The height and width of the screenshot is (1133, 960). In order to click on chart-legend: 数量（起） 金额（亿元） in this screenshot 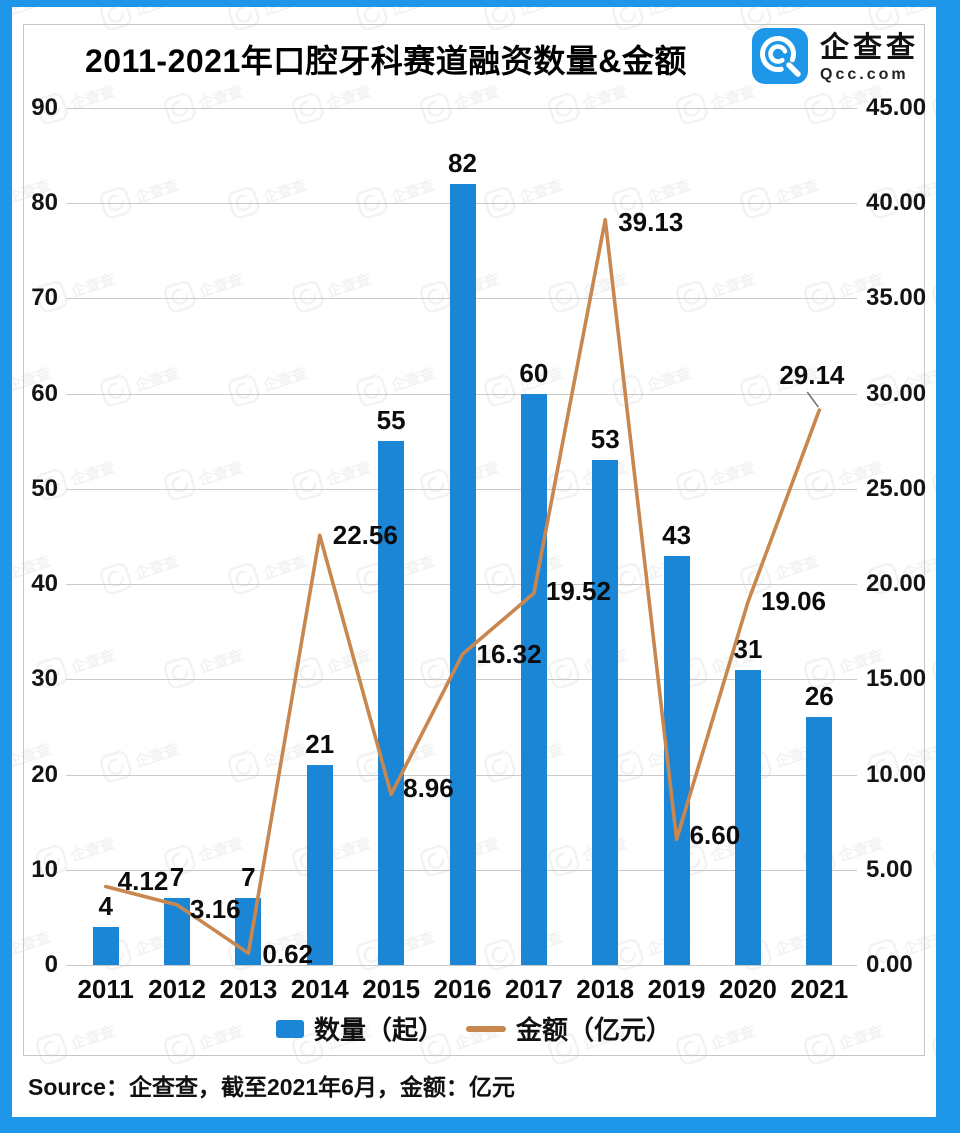, I will do `click(474, 1028)`.